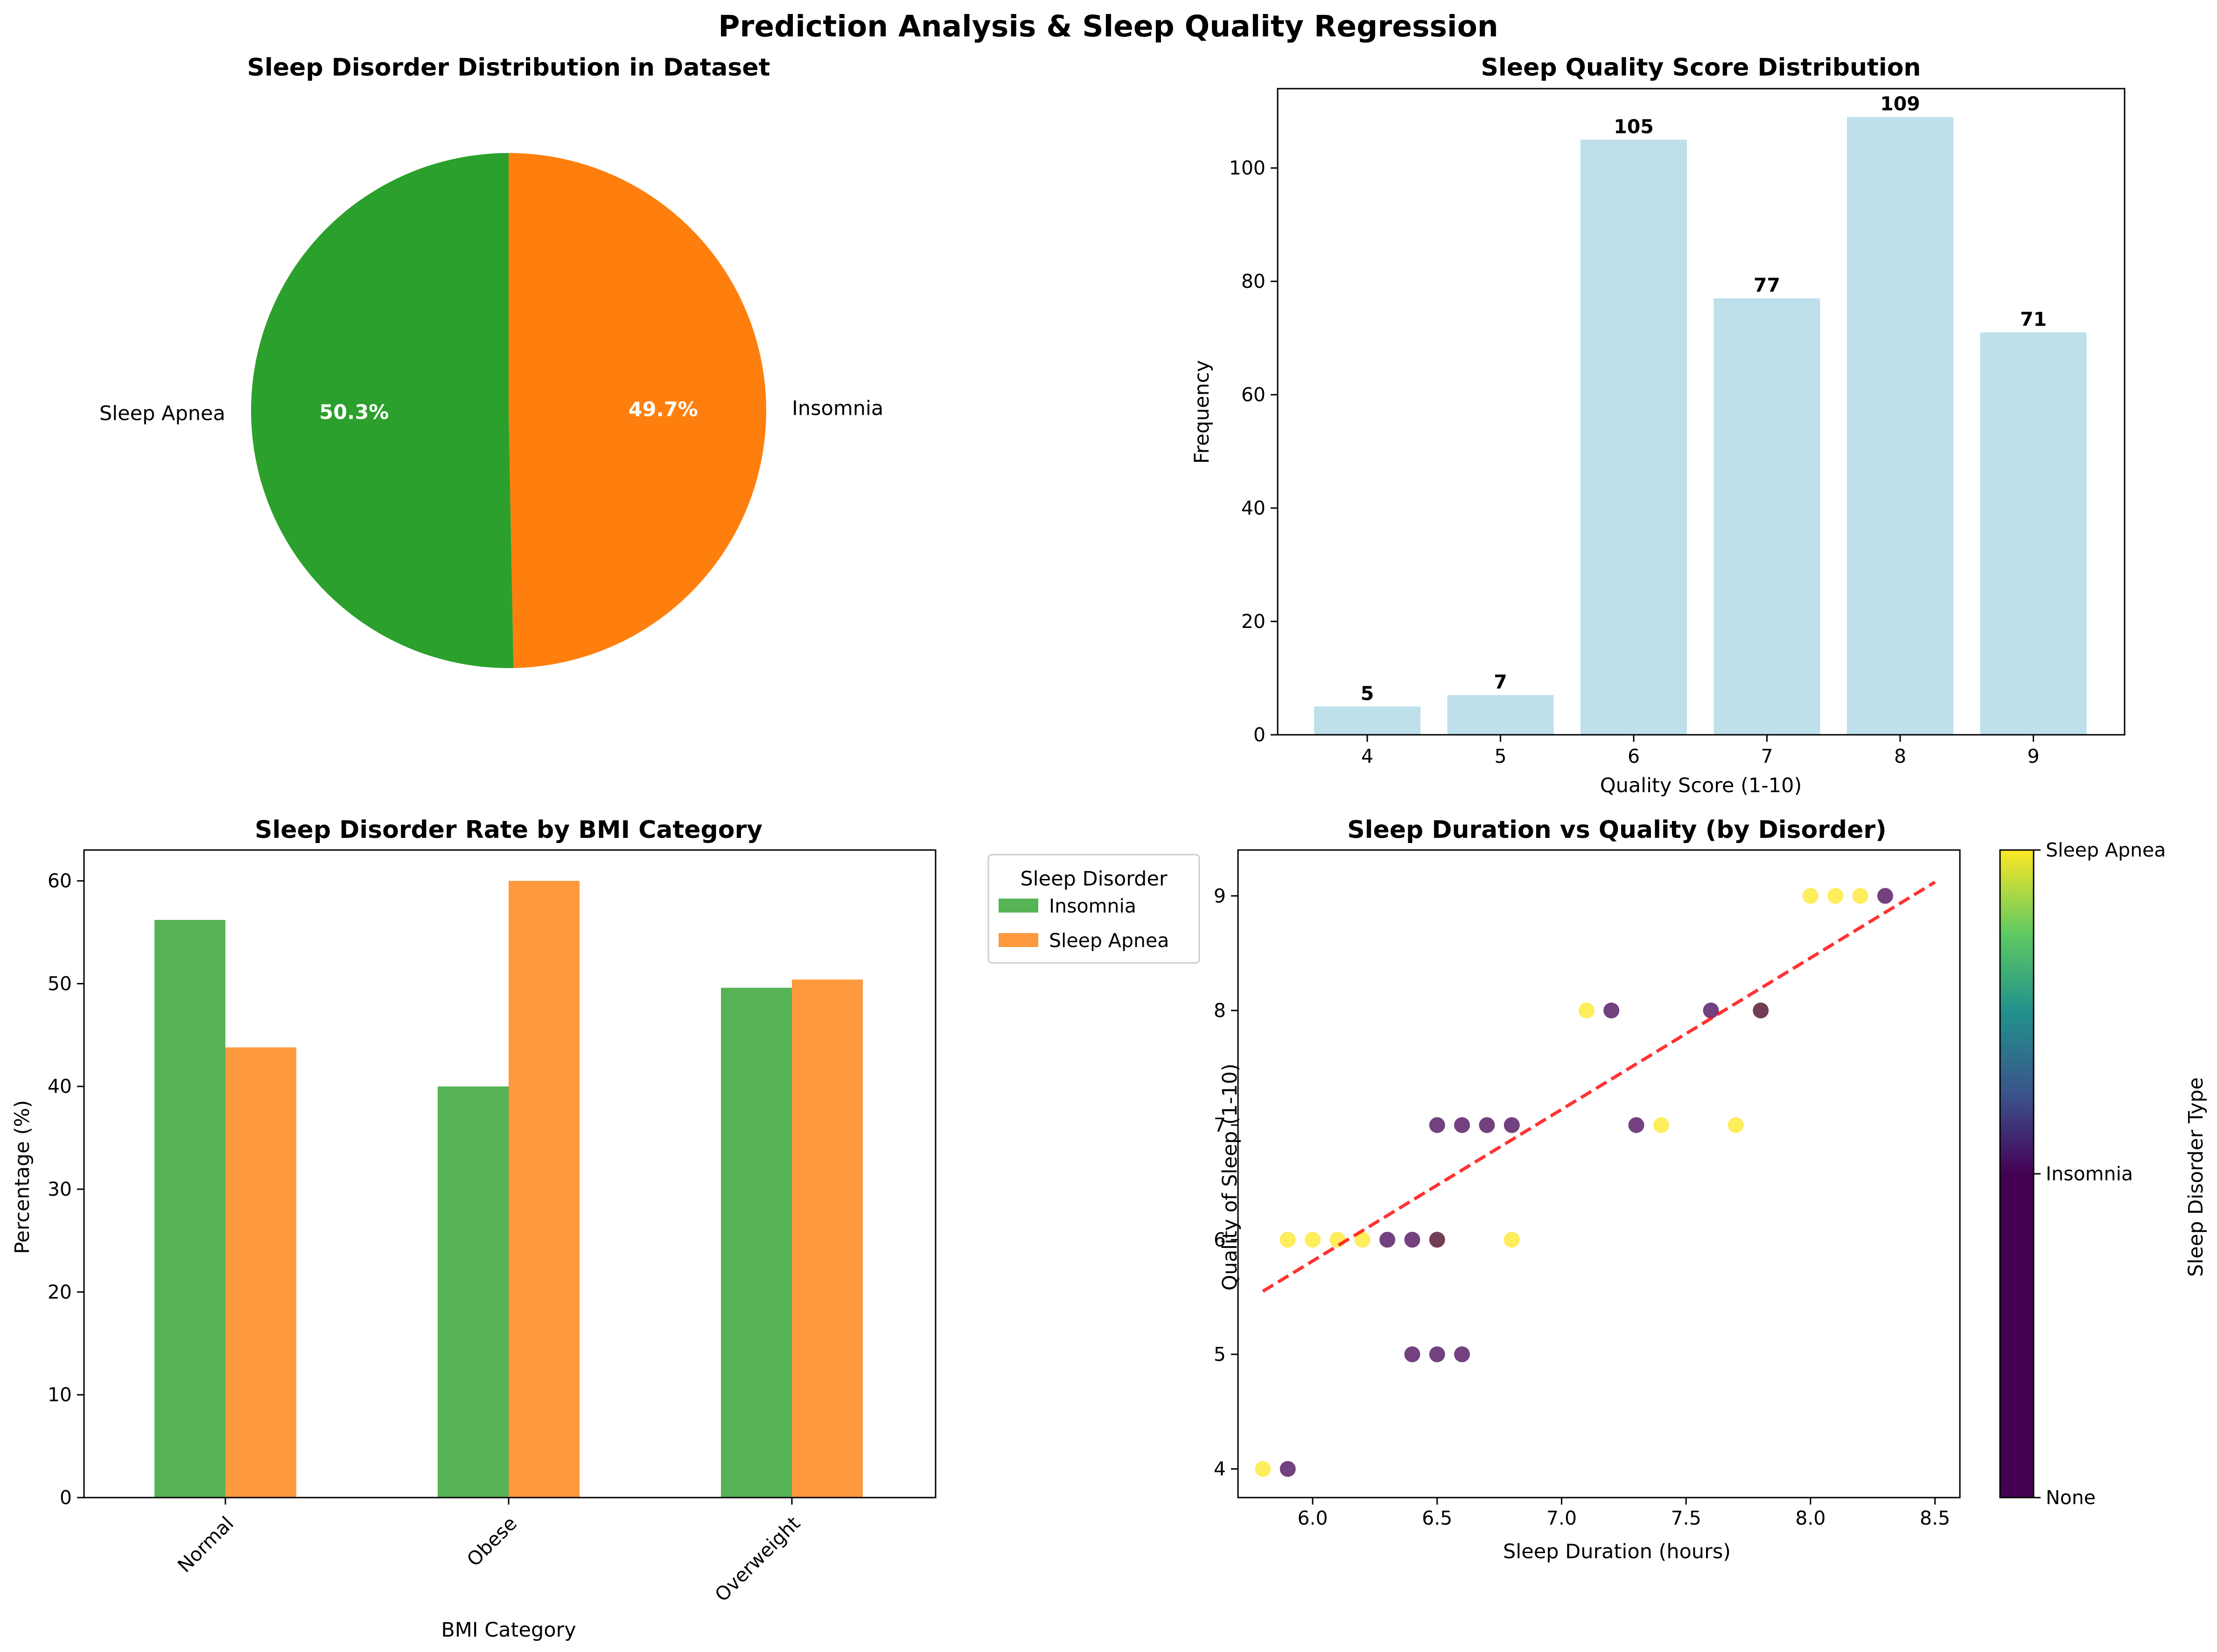 This screenshot has height=1652, width=2217. What do you see at coordinates (1253, 394) in the screenshot?
I see `hist-ytick-label: 60` at bounding box center [1253, 394].